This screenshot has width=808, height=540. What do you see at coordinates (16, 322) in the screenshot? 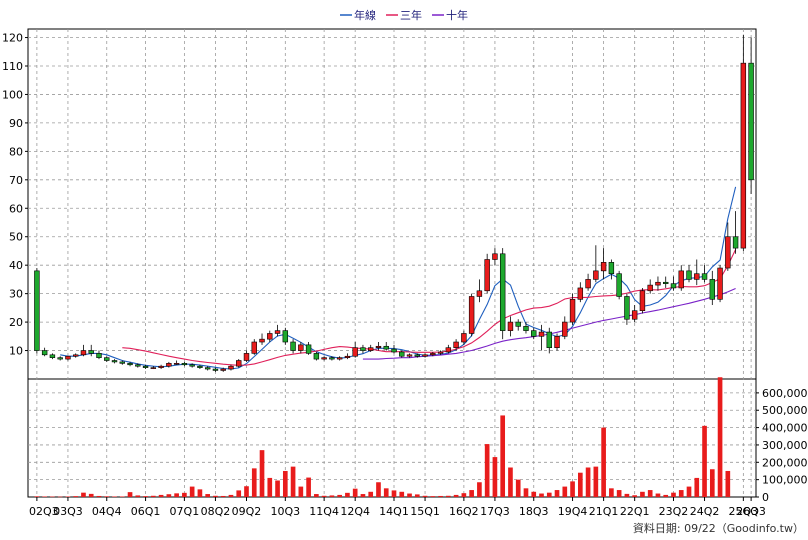
I see `price-tick-label: 20` at bounding box center [16, 322].